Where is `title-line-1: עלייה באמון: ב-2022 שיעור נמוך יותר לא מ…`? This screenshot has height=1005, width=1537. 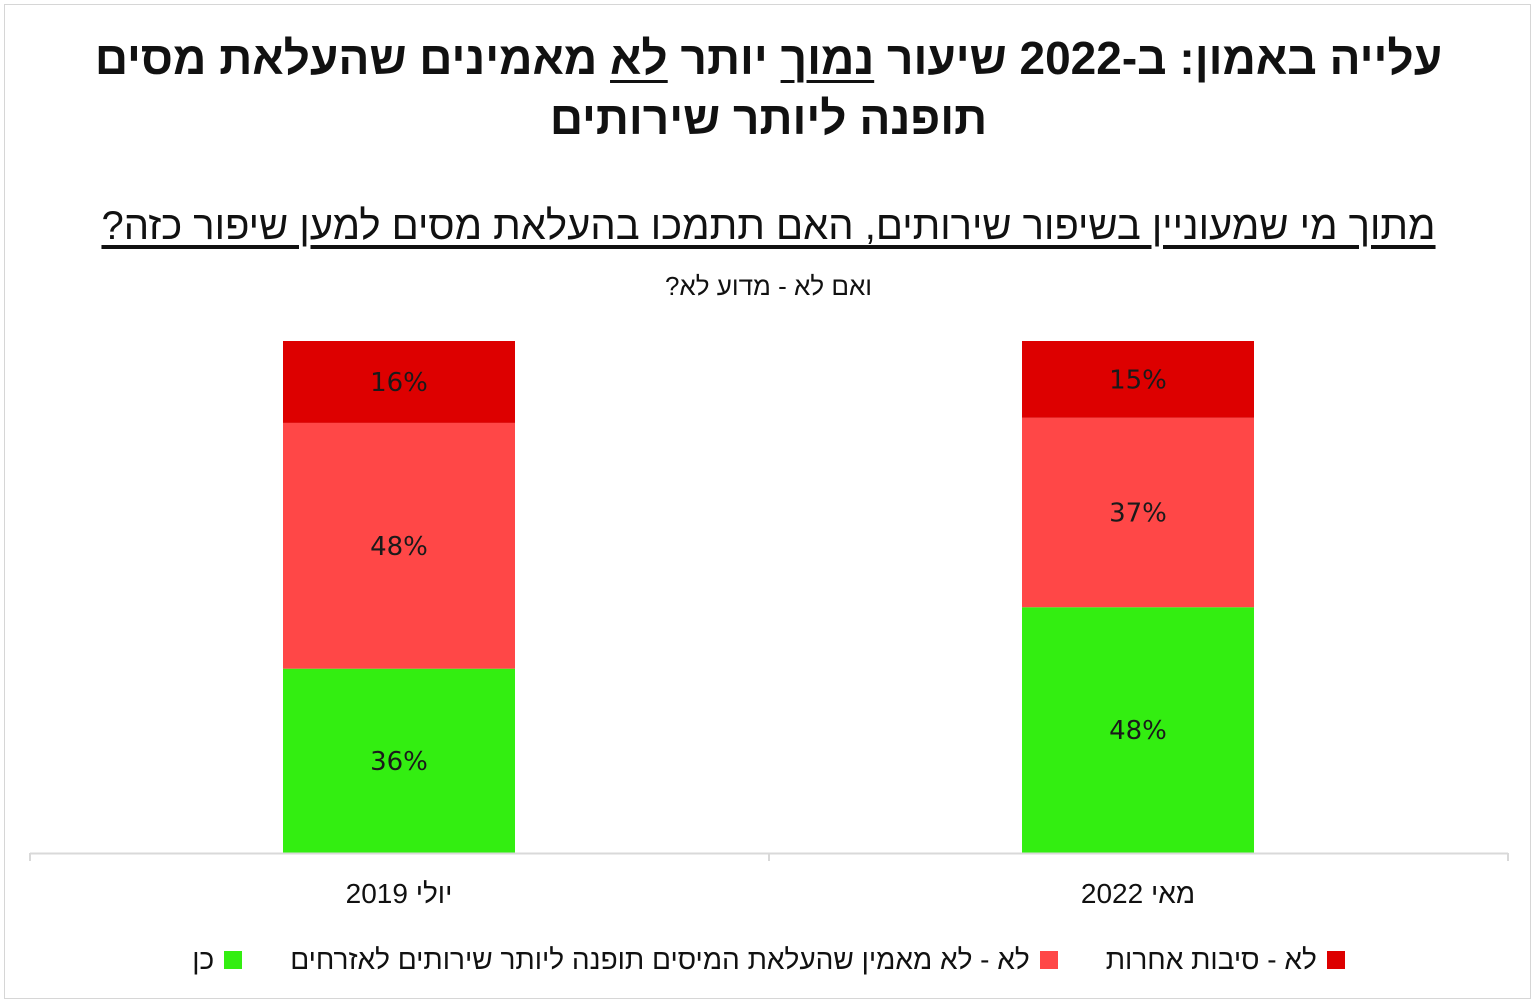
title-line-1: עלייה באמון: ב-2022 שיעור נמוך יותר לא מ… is located at coordinates (768, 58).